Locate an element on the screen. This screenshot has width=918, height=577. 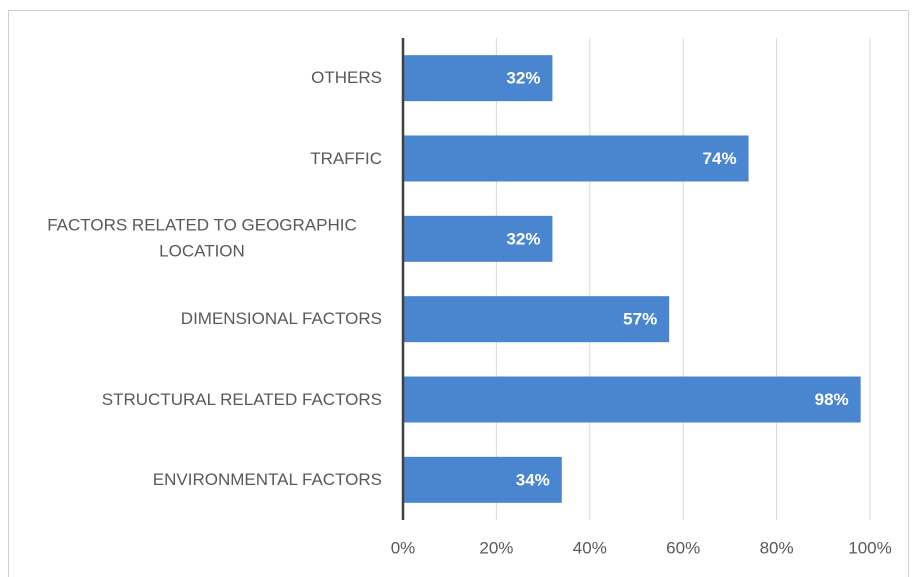
value-label: 34% is located at coordinates (533, 479).